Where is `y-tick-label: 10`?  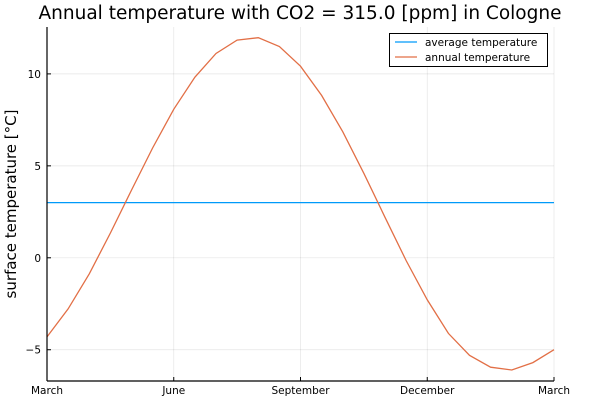
y-tick-label: 10 is located at coordinates (34, 75).